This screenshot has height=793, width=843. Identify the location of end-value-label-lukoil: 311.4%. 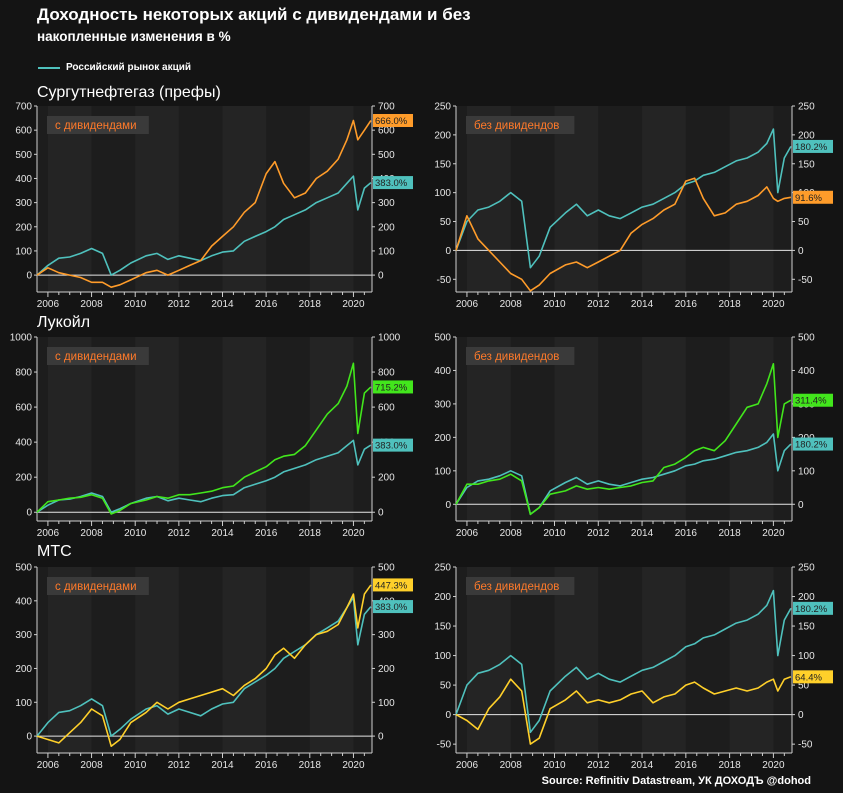
(813, 400).